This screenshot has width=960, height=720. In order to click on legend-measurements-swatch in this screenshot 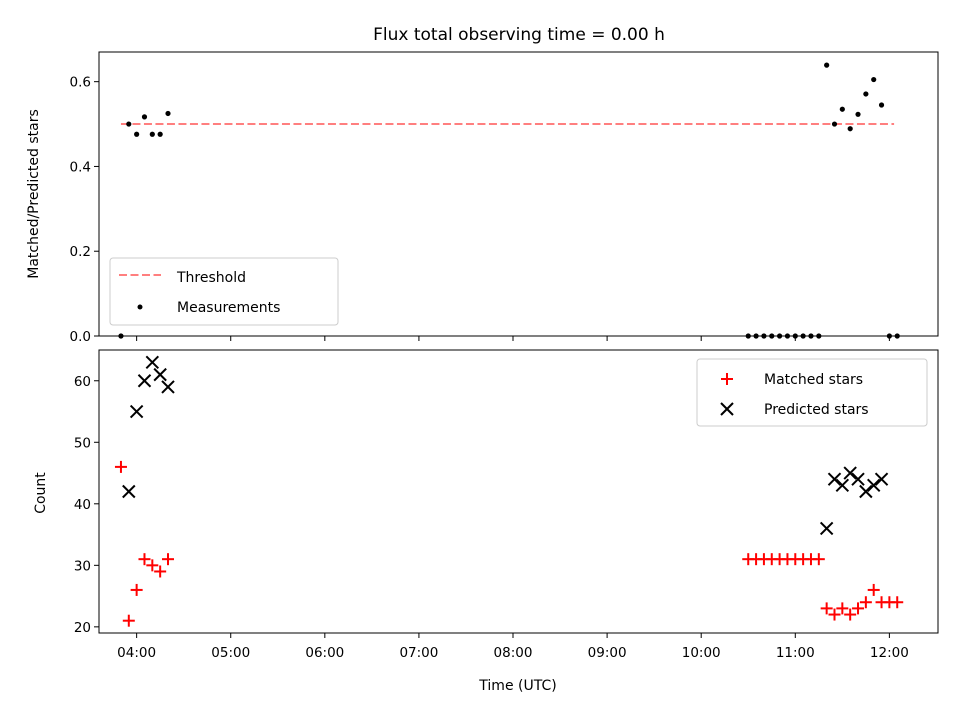, I will do `click(140, 307)`.